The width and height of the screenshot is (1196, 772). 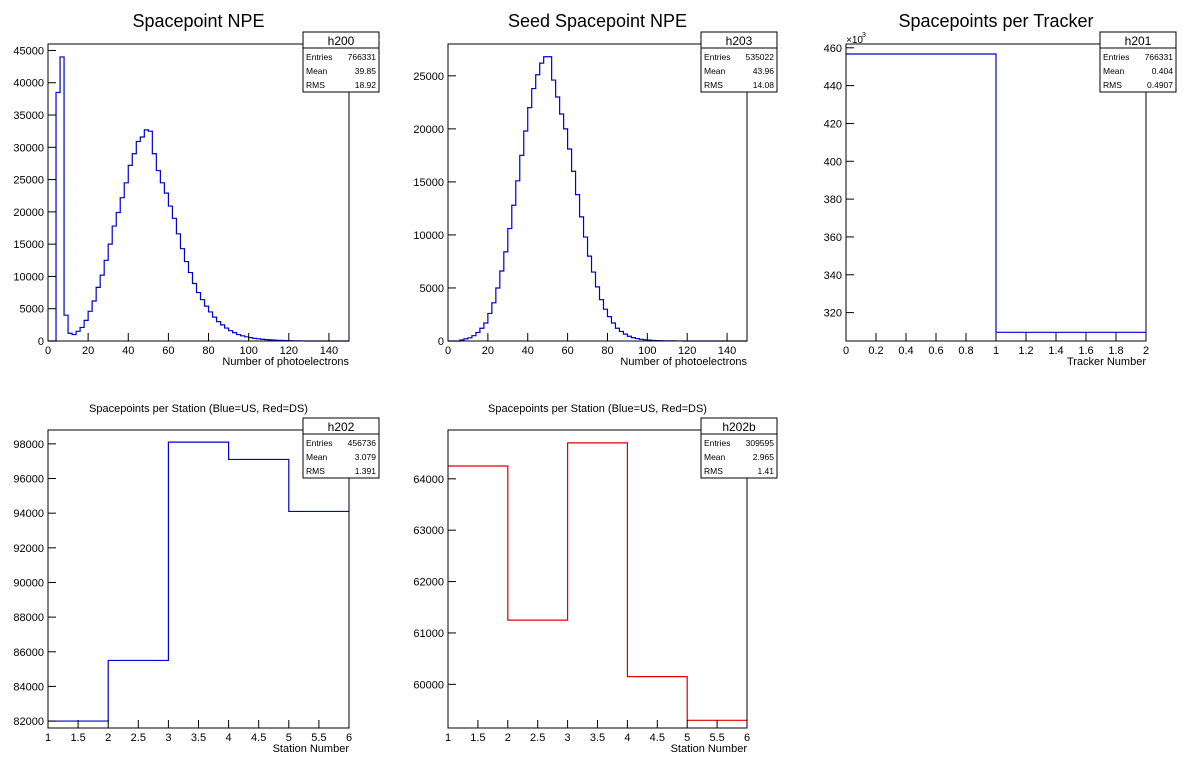 What do you see at coordinates (341, 62) in the screenshot?
I see `stats-box: h200 Entries 766331 Mean 39.85 RMS 18.92` at bounding box center [341, 62].